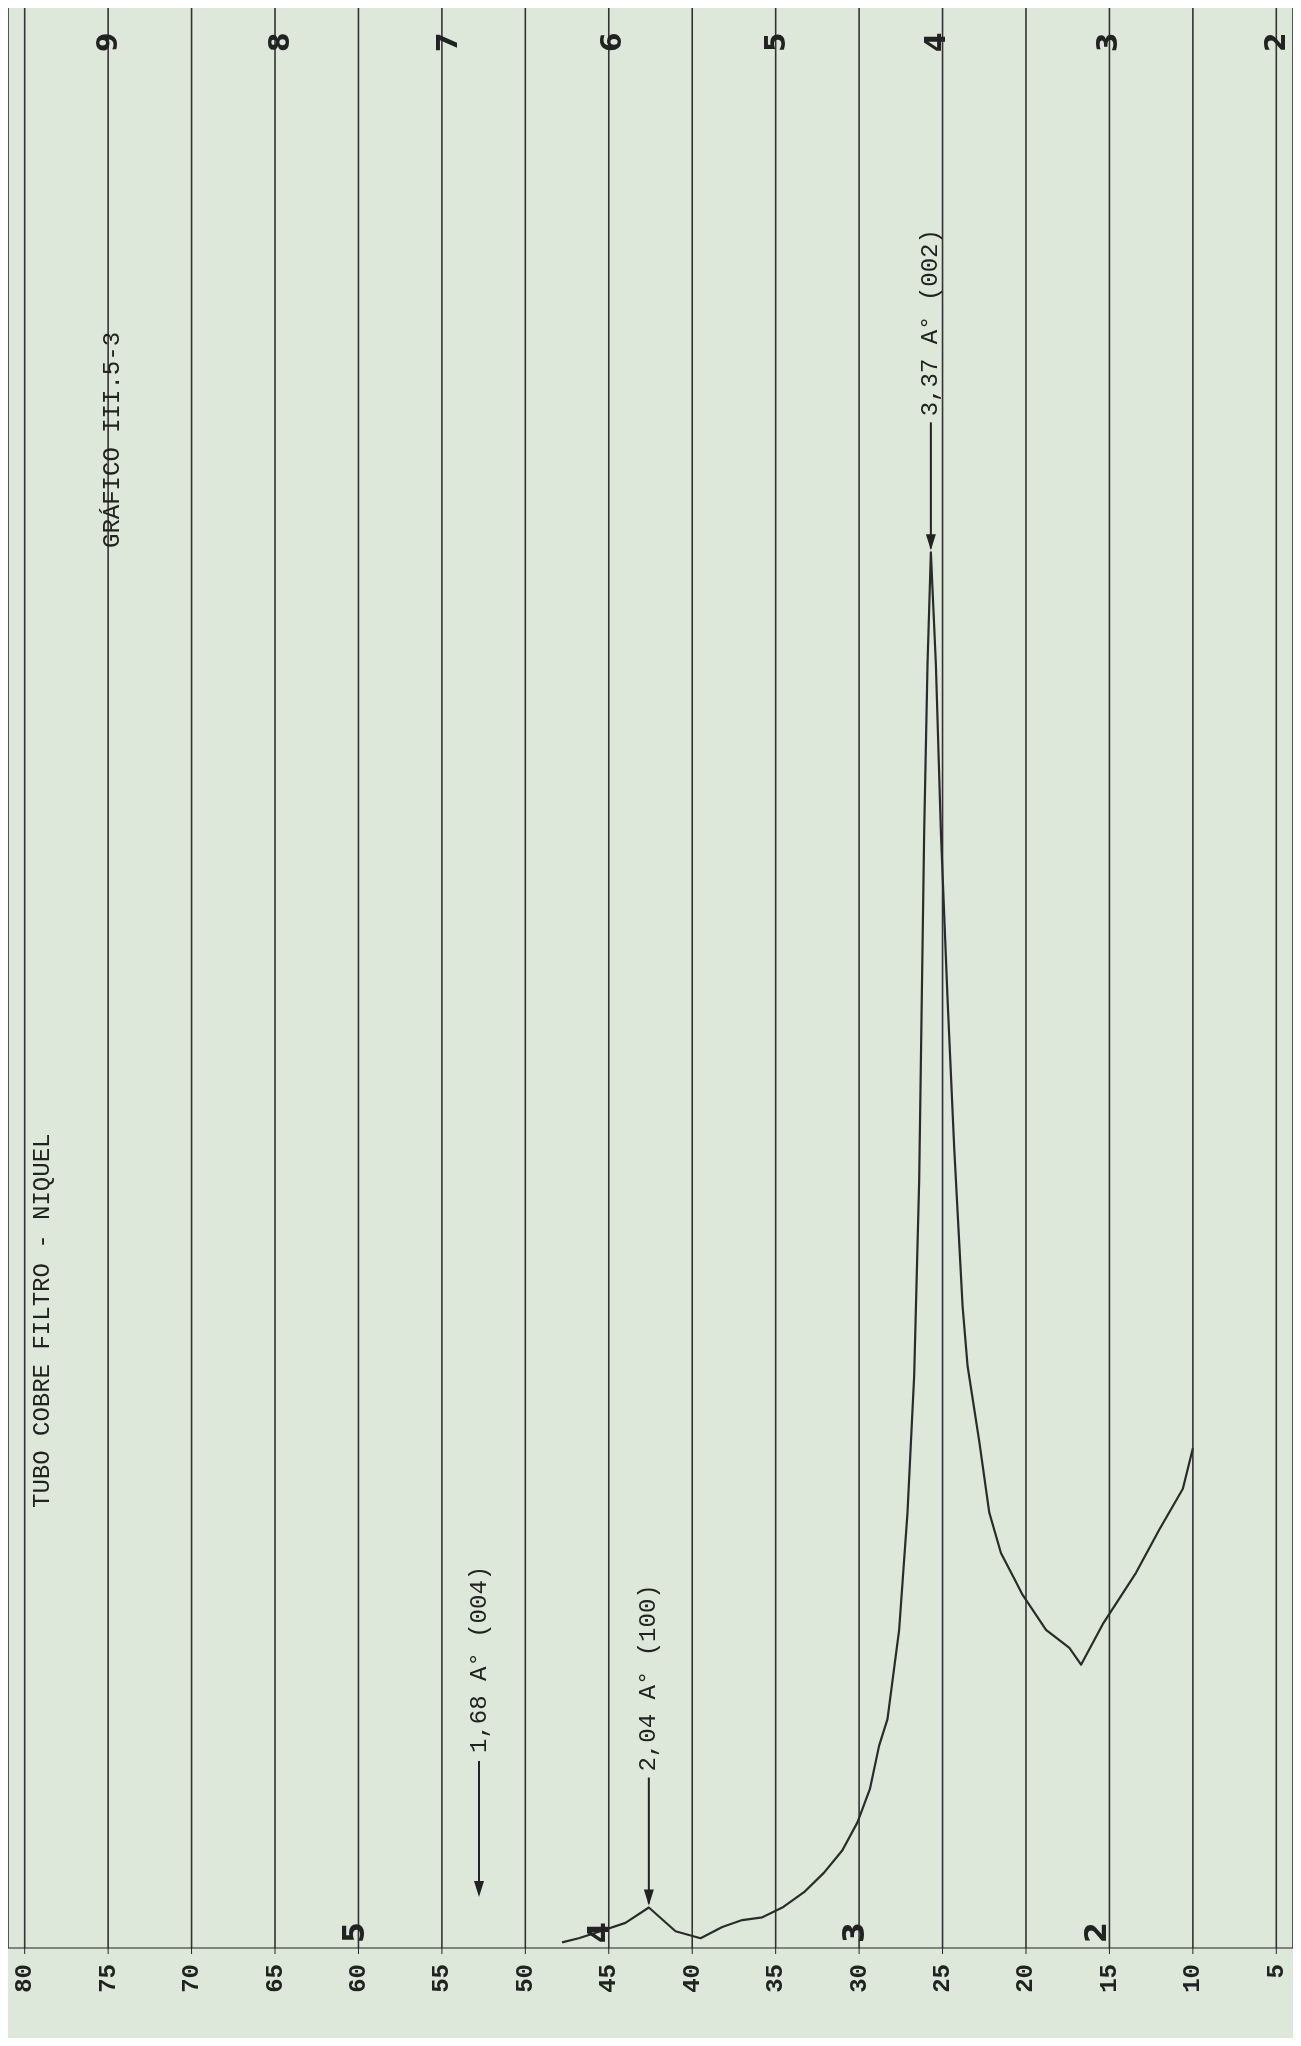  What do you see at coordinates (42, 1320) in the screenshot?
I see `text: TUBO COBRE FILTRO - NIQUEL` at bounding box center [42, 1320].